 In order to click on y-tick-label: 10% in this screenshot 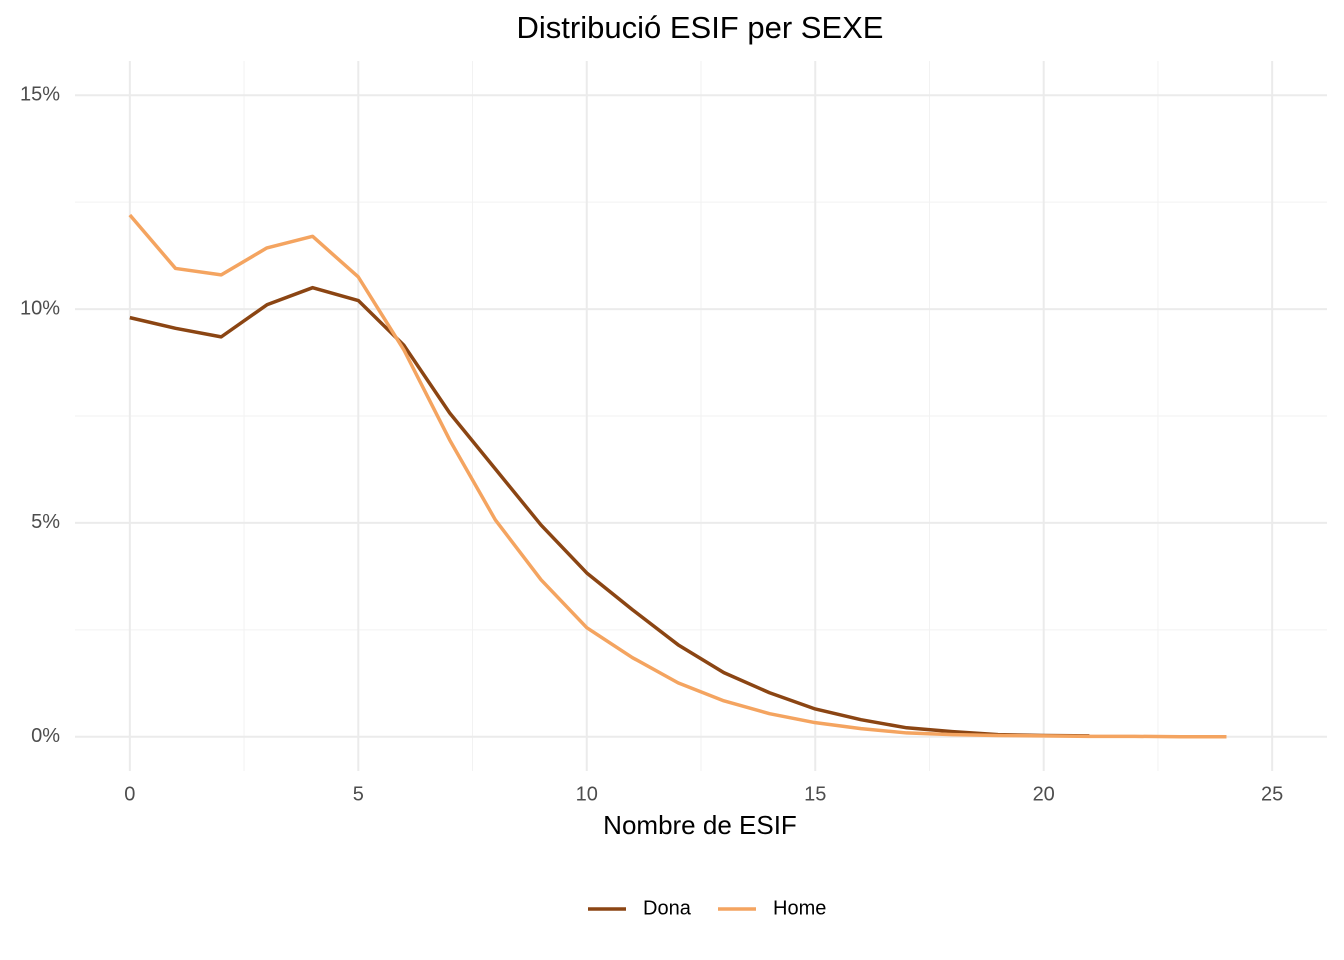, I will do `click(40, 308)`.